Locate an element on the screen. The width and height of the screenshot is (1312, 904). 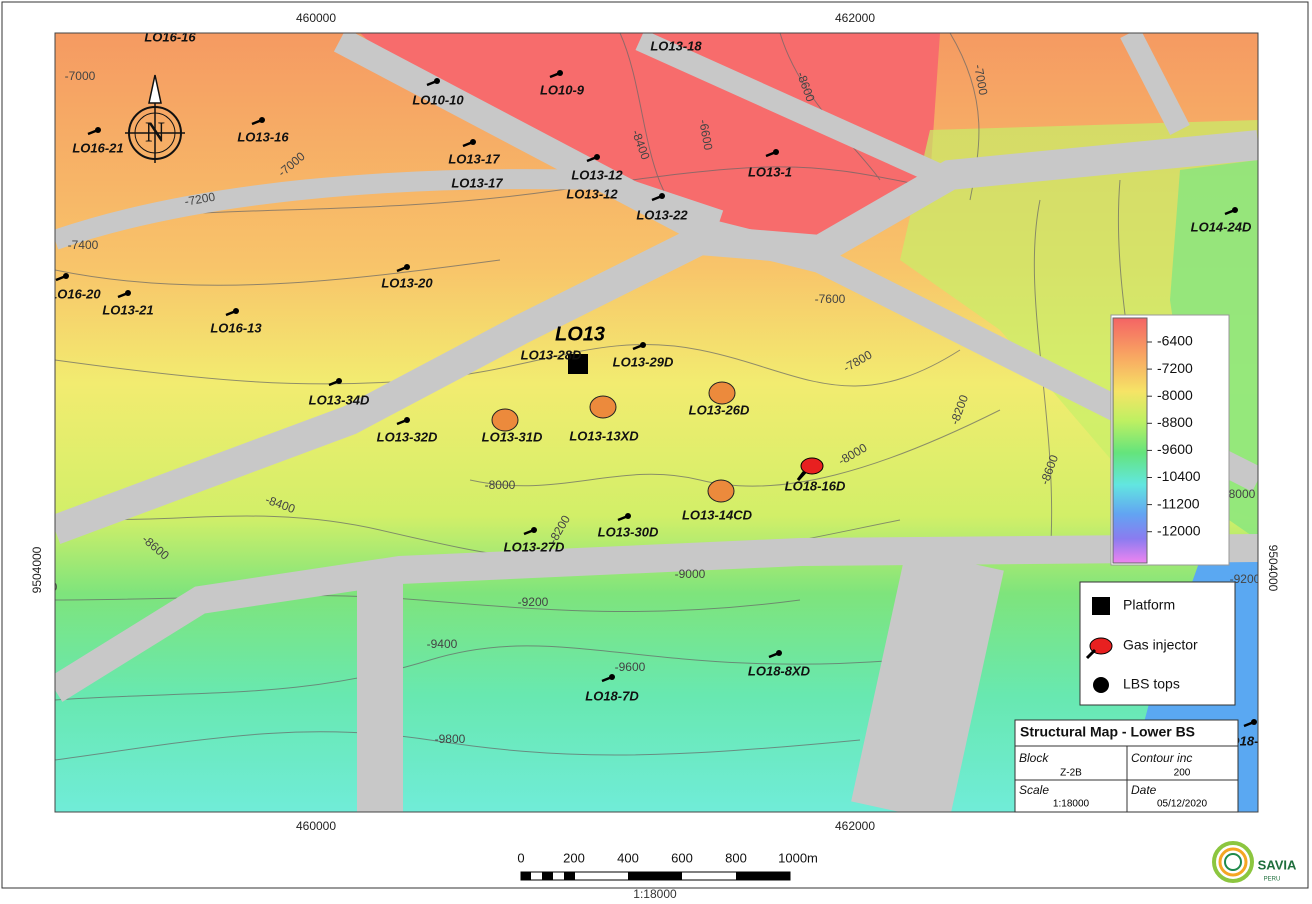
svg-text: N is located at coordinates (155, 132).